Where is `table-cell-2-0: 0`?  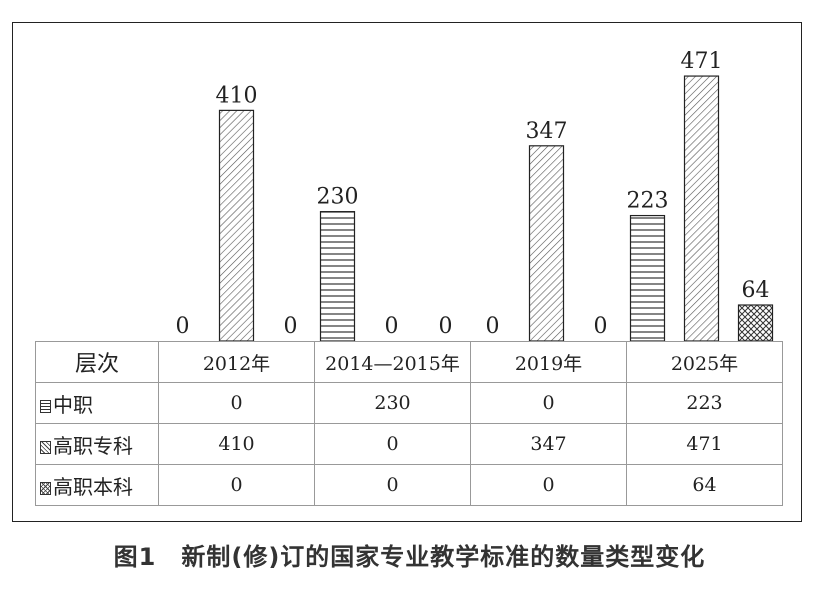
table-cell-2-0: 0 is located at coordinates (236, 485).